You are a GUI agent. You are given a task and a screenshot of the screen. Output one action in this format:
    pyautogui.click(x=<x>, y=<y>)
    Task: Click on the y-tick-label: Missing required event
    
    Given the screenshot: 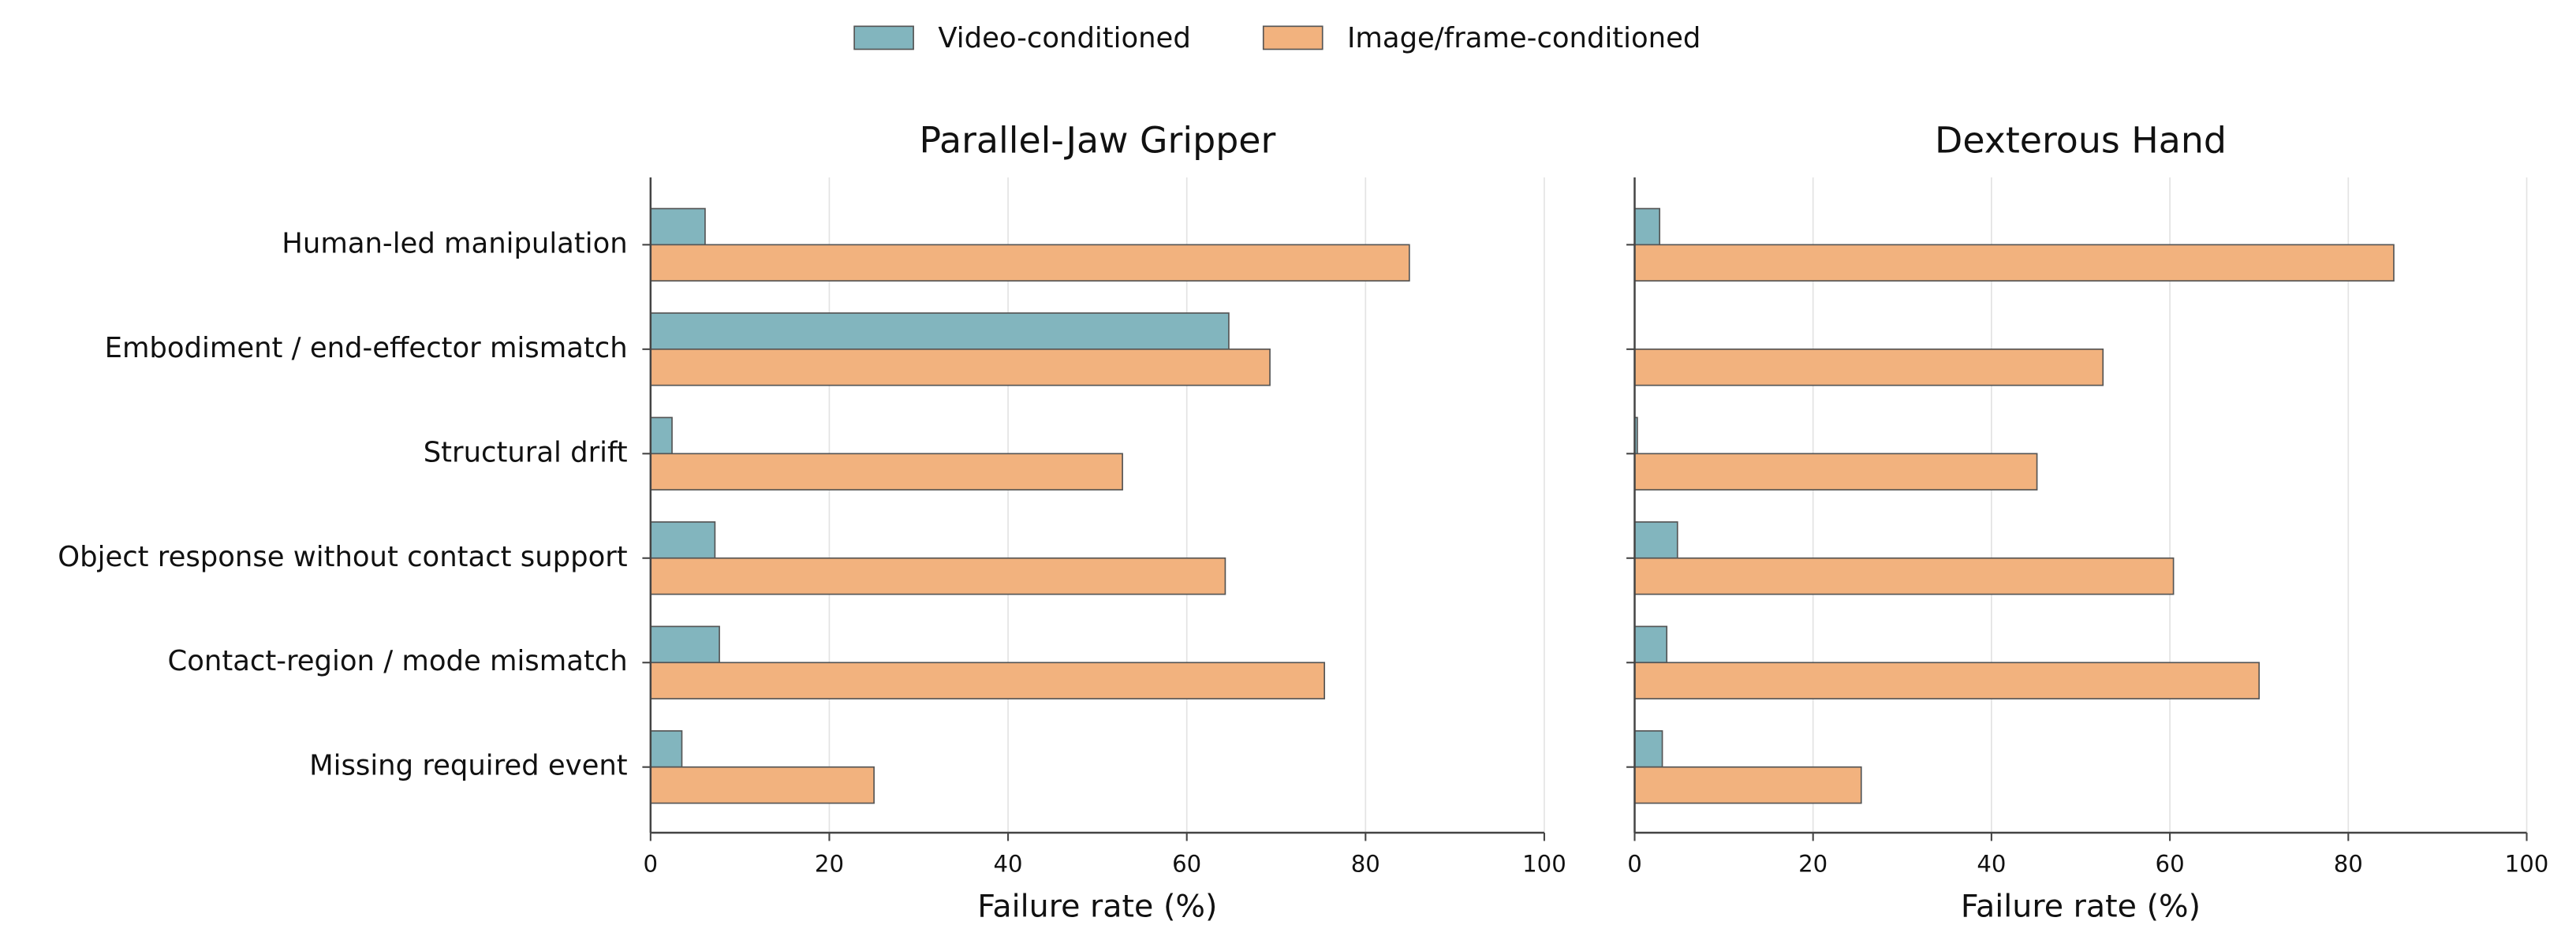 What is the action you would take?
    pyautogui.click(x=468, y=766)
    